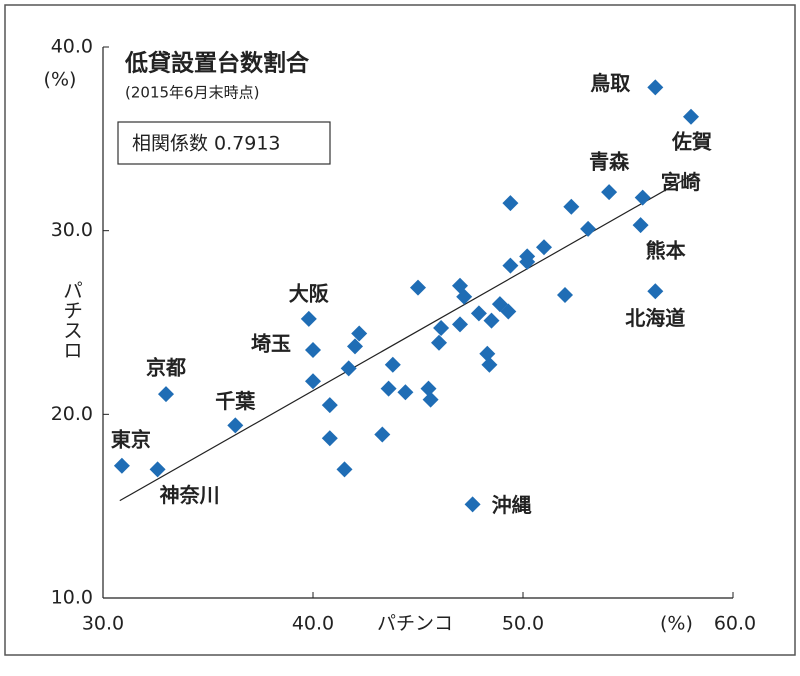 The width and height of the screenshot is (800, 676). What do you see at coordinates (235, 401) in the screenshot?
I see `point-label: 千葉` at bounding box center [235, 401].